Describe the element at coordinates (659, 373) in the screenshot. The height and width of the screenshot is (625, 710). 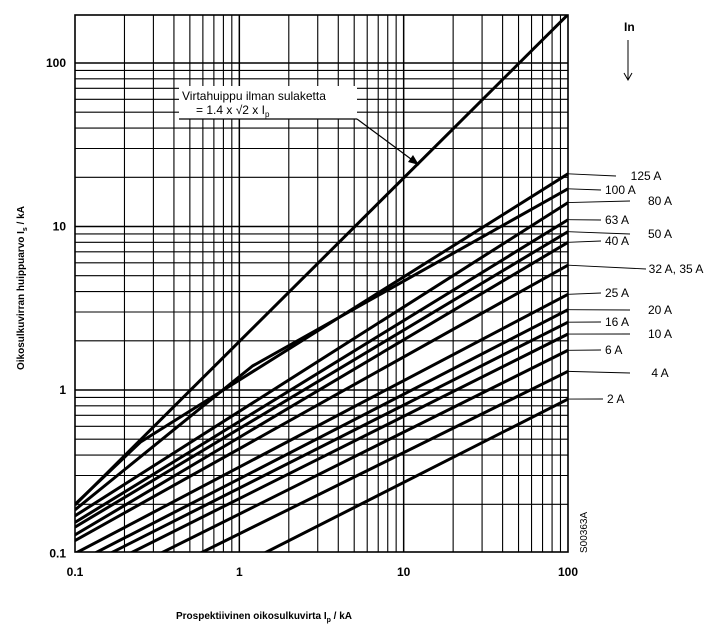
I see `series-label: 4 A` at that location.